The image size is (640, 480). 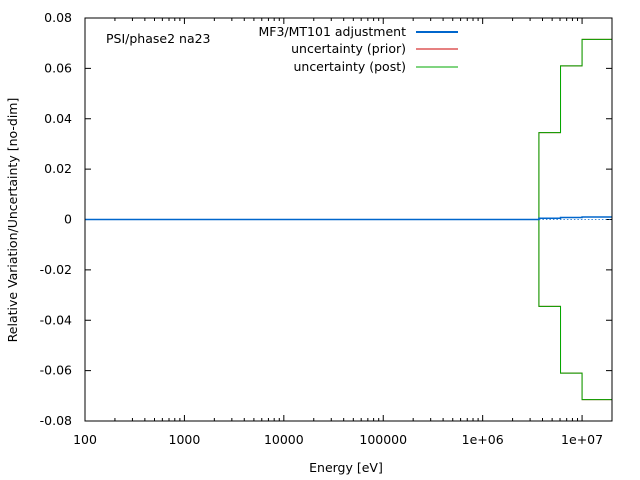 What do you see at coordinates (56, 319) in the screenshot?
I see `y-tick-label: -0.04` at bounding box center [56, 319].